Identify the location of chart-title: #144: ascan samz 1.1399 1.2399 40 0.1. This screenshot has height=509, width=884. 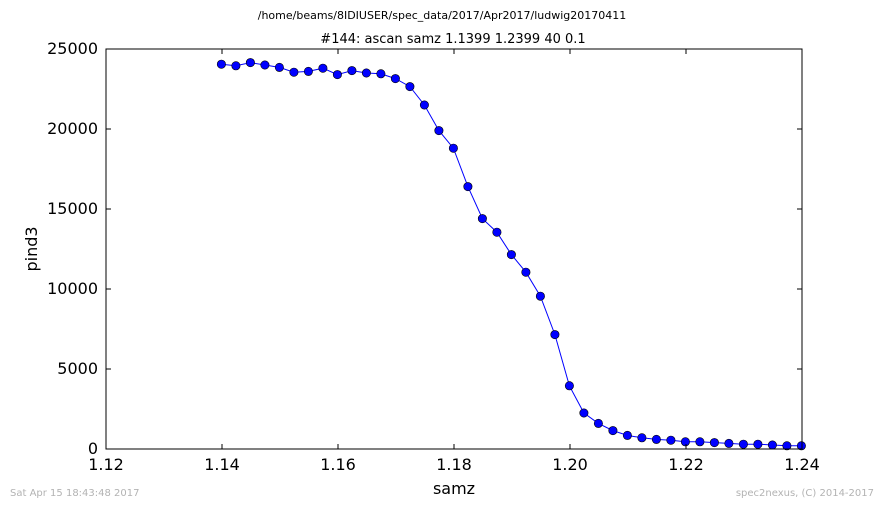
(452, 39).